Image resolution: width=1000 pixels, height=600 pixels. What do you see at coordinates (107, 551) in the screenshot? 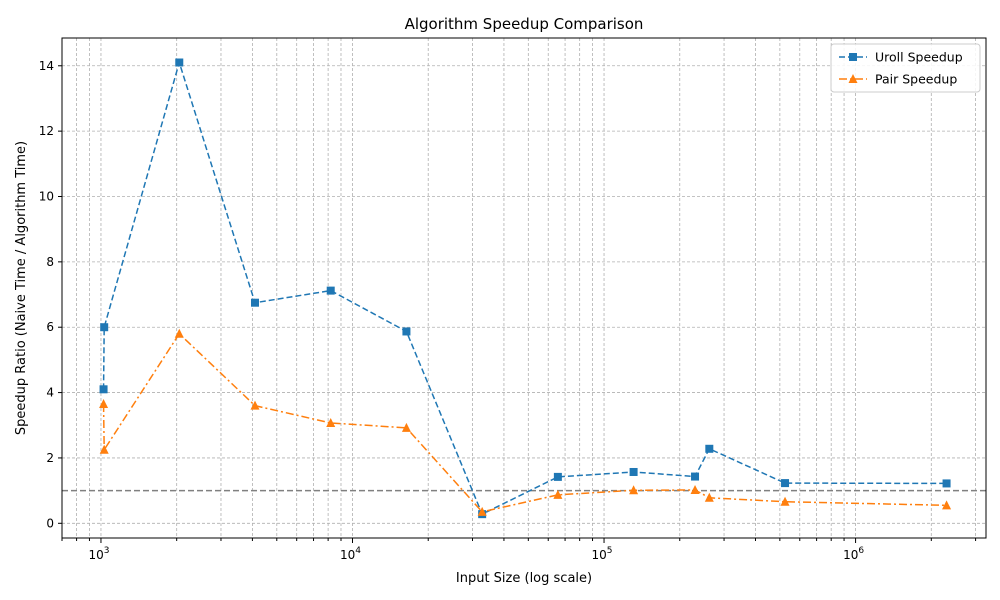
I see `x-tick-exponent: 3` at bounding box center [107, 551].